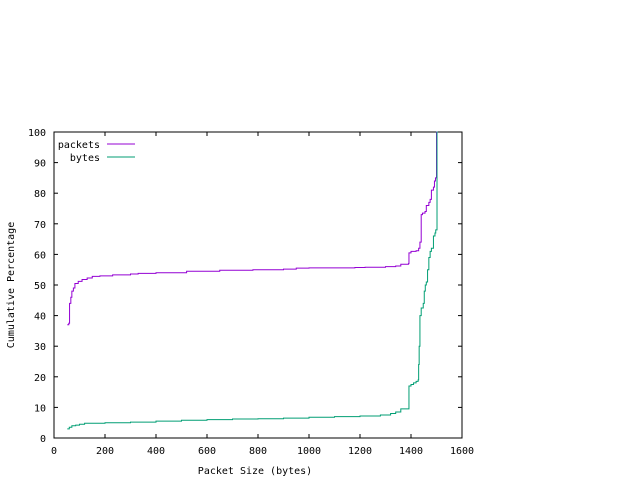 The height and width of the screenshot is (480, 640). Describe the element at coordinates (207, 451) in the screenshot. I see `x-tick-label: 600` at that location.